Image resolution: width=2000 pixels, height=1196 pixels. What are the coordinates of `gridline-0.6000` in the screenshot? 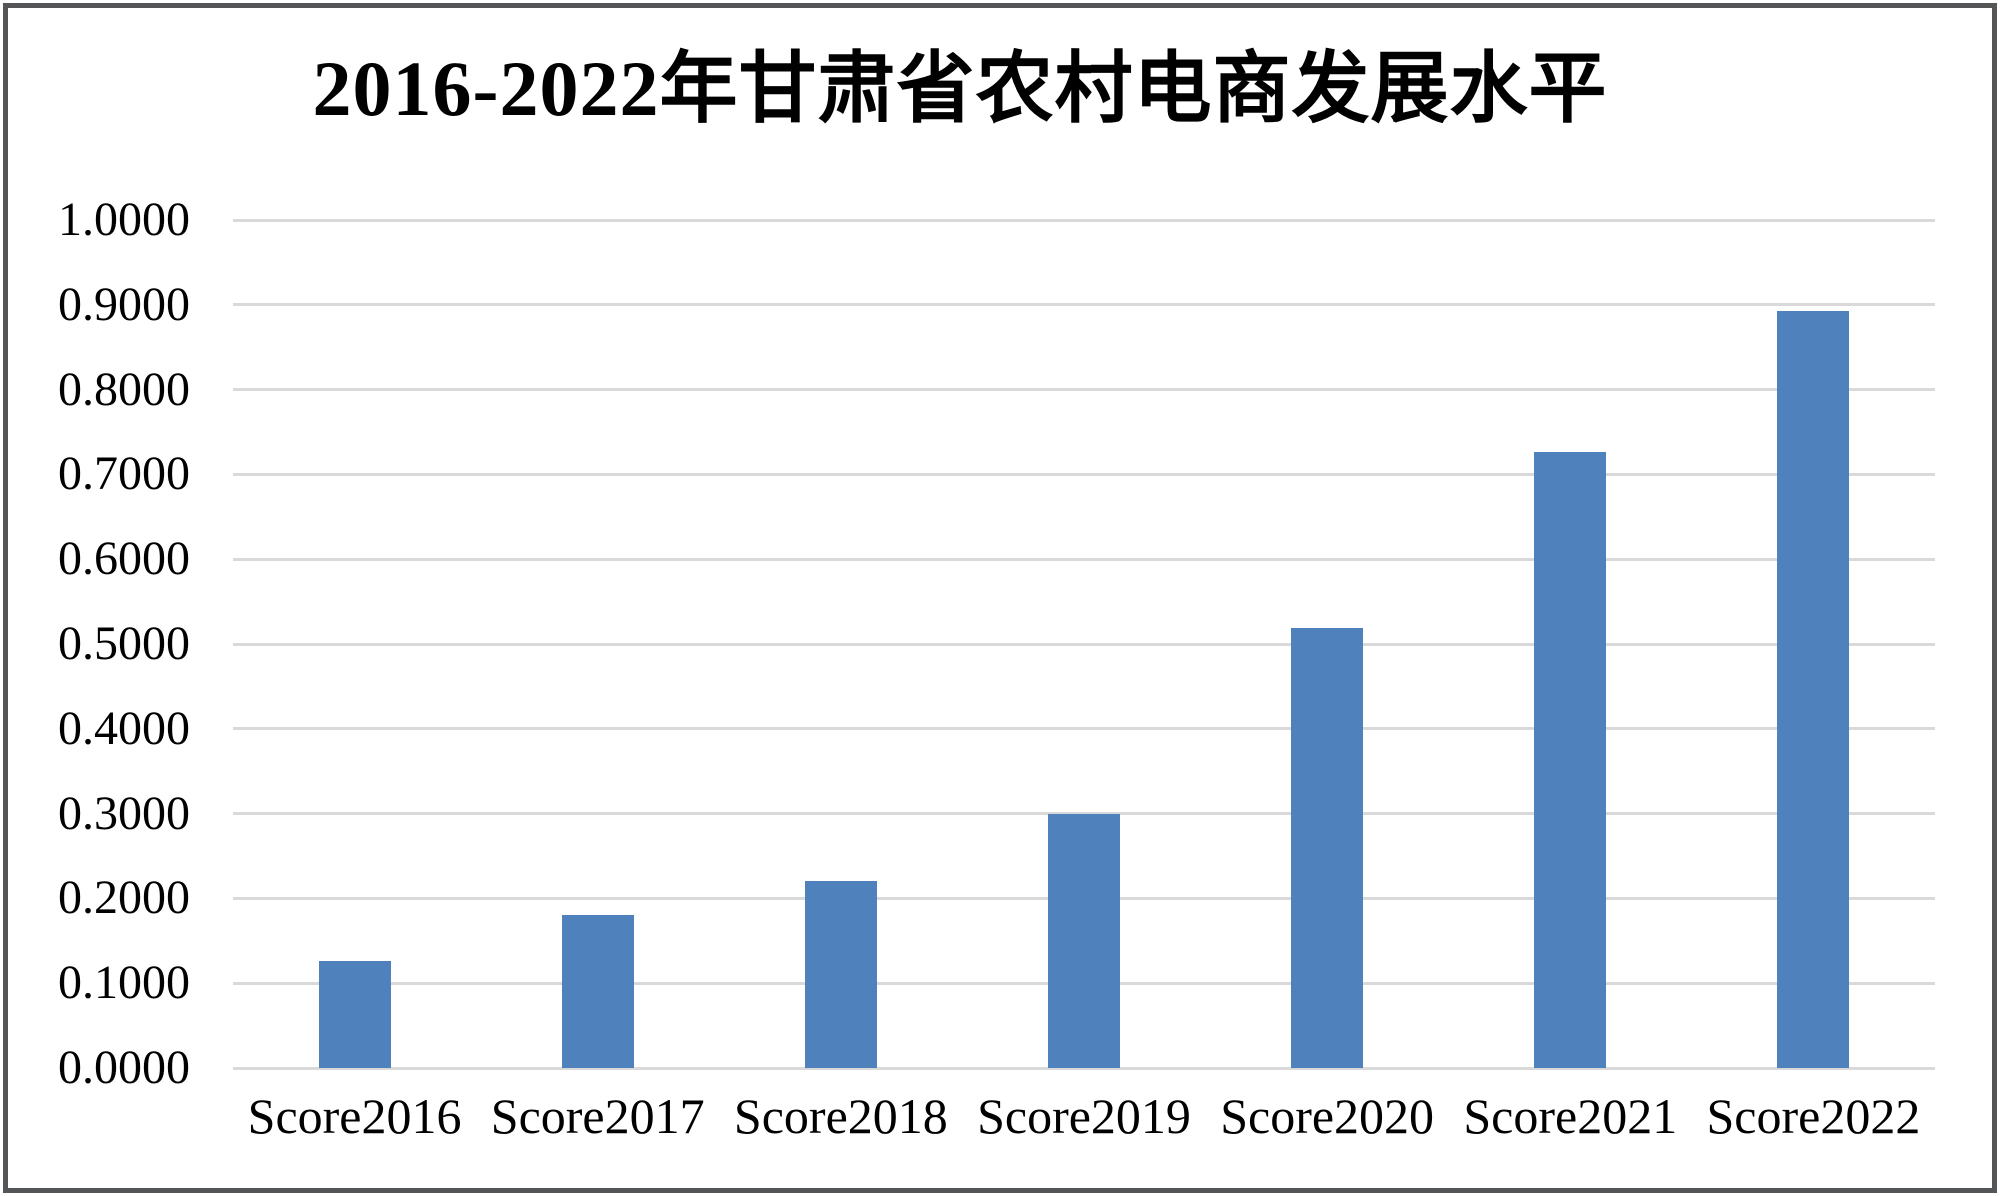 It's located at (1084, 559).